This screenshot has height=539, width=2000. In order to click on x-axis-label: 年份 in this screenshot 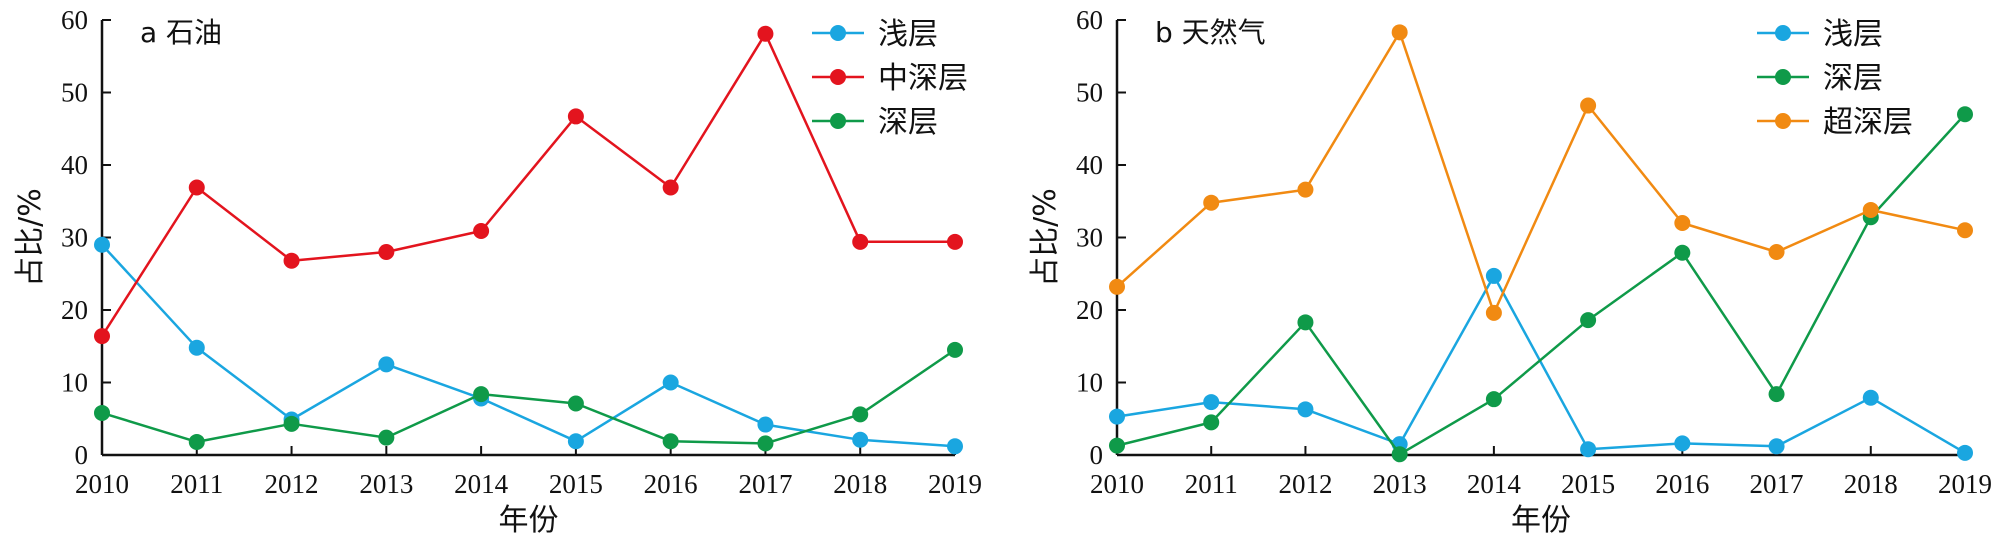, I will do `click(1541, 520)`.